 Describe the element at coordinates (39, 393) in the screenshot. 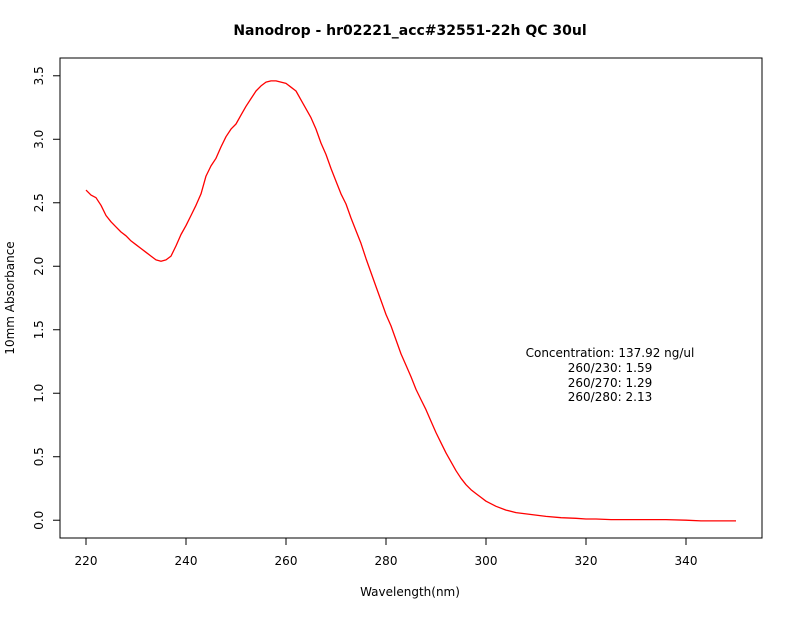

I see `y-tick-label: 1.0` at that location.